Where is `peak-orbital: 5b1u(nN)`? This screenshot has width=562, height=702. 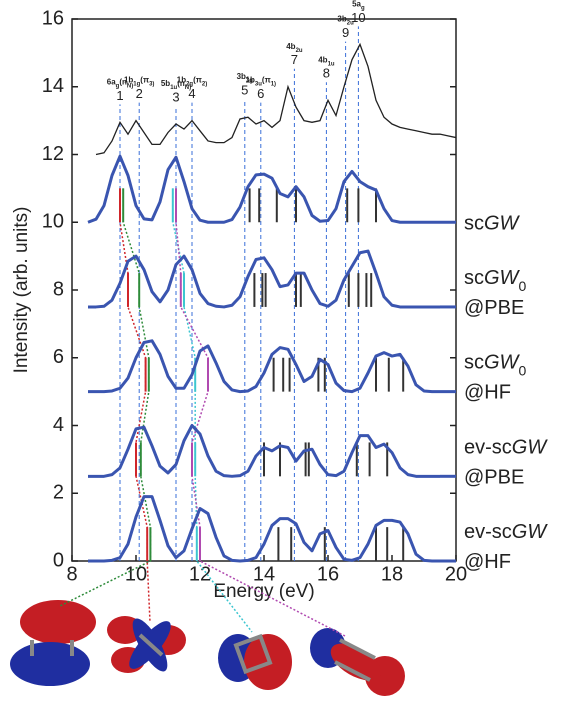 peak-orbital: 5b1u(nN) is located at coordinates (176, 84).